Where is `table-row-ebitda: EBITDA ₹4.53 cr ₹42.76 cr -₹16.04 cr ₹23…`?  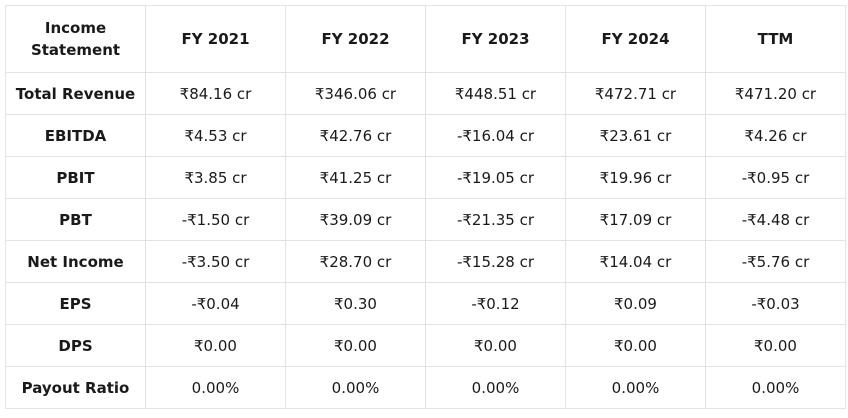
table-row-ebitda: EBITDA ₹4.53 cr ₹42.76 cr -₹16.04 cr ₹23… is located at coordinates (425, 135).